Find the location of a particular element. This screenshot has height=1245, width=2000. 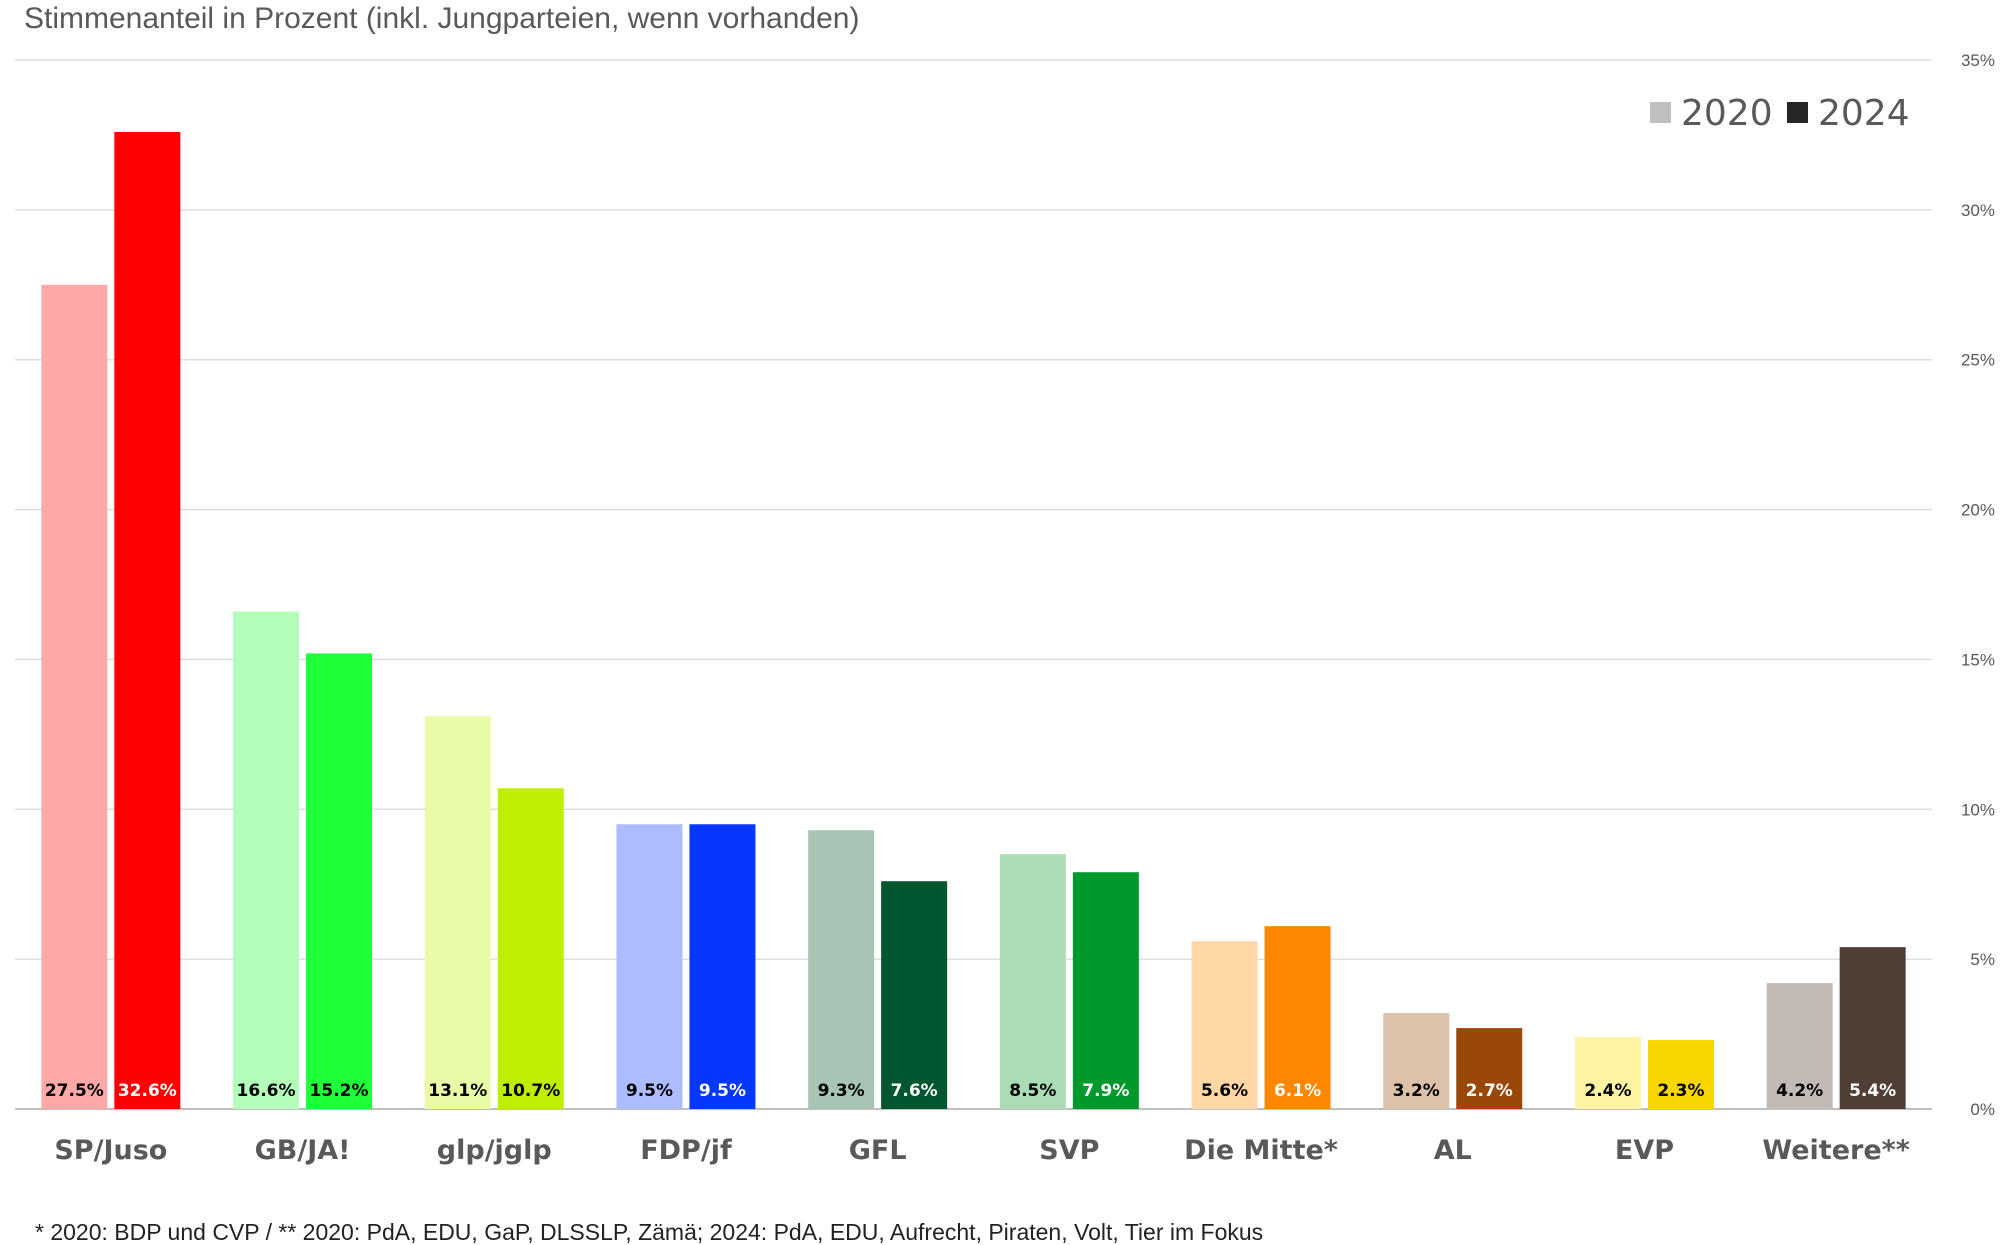

legend-label: 2024 is located at coordinates (1864, 113).